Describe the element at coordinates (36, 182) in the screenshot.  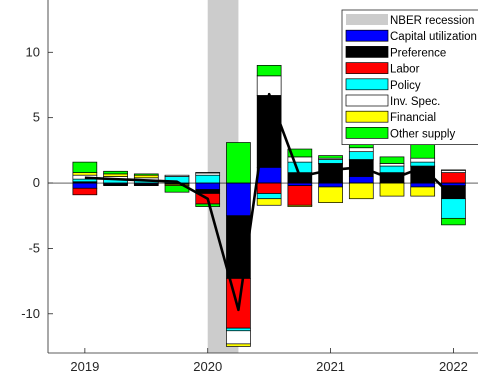
I see `y-tick-label: 0` at that location.